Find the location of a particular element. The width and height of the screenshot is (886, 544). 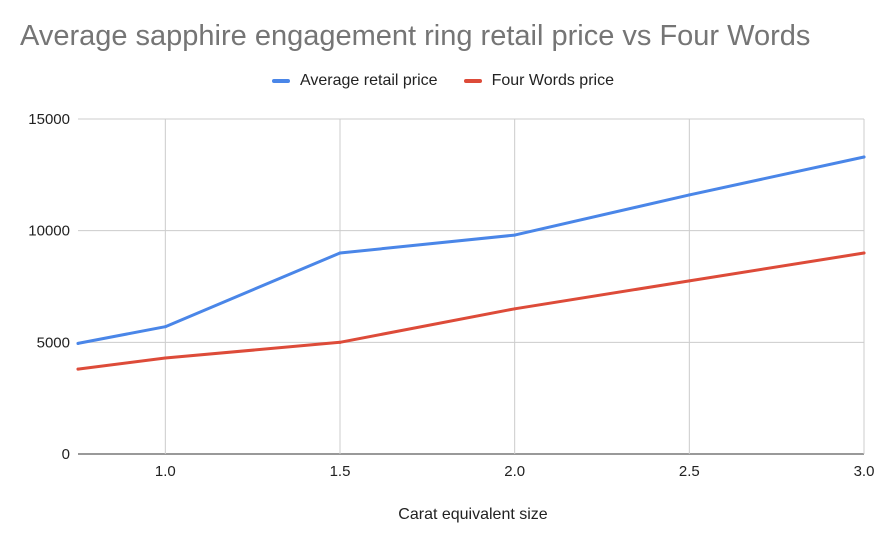

x-axis-title: Carat equivalent size is located at coordinates (473, 514).